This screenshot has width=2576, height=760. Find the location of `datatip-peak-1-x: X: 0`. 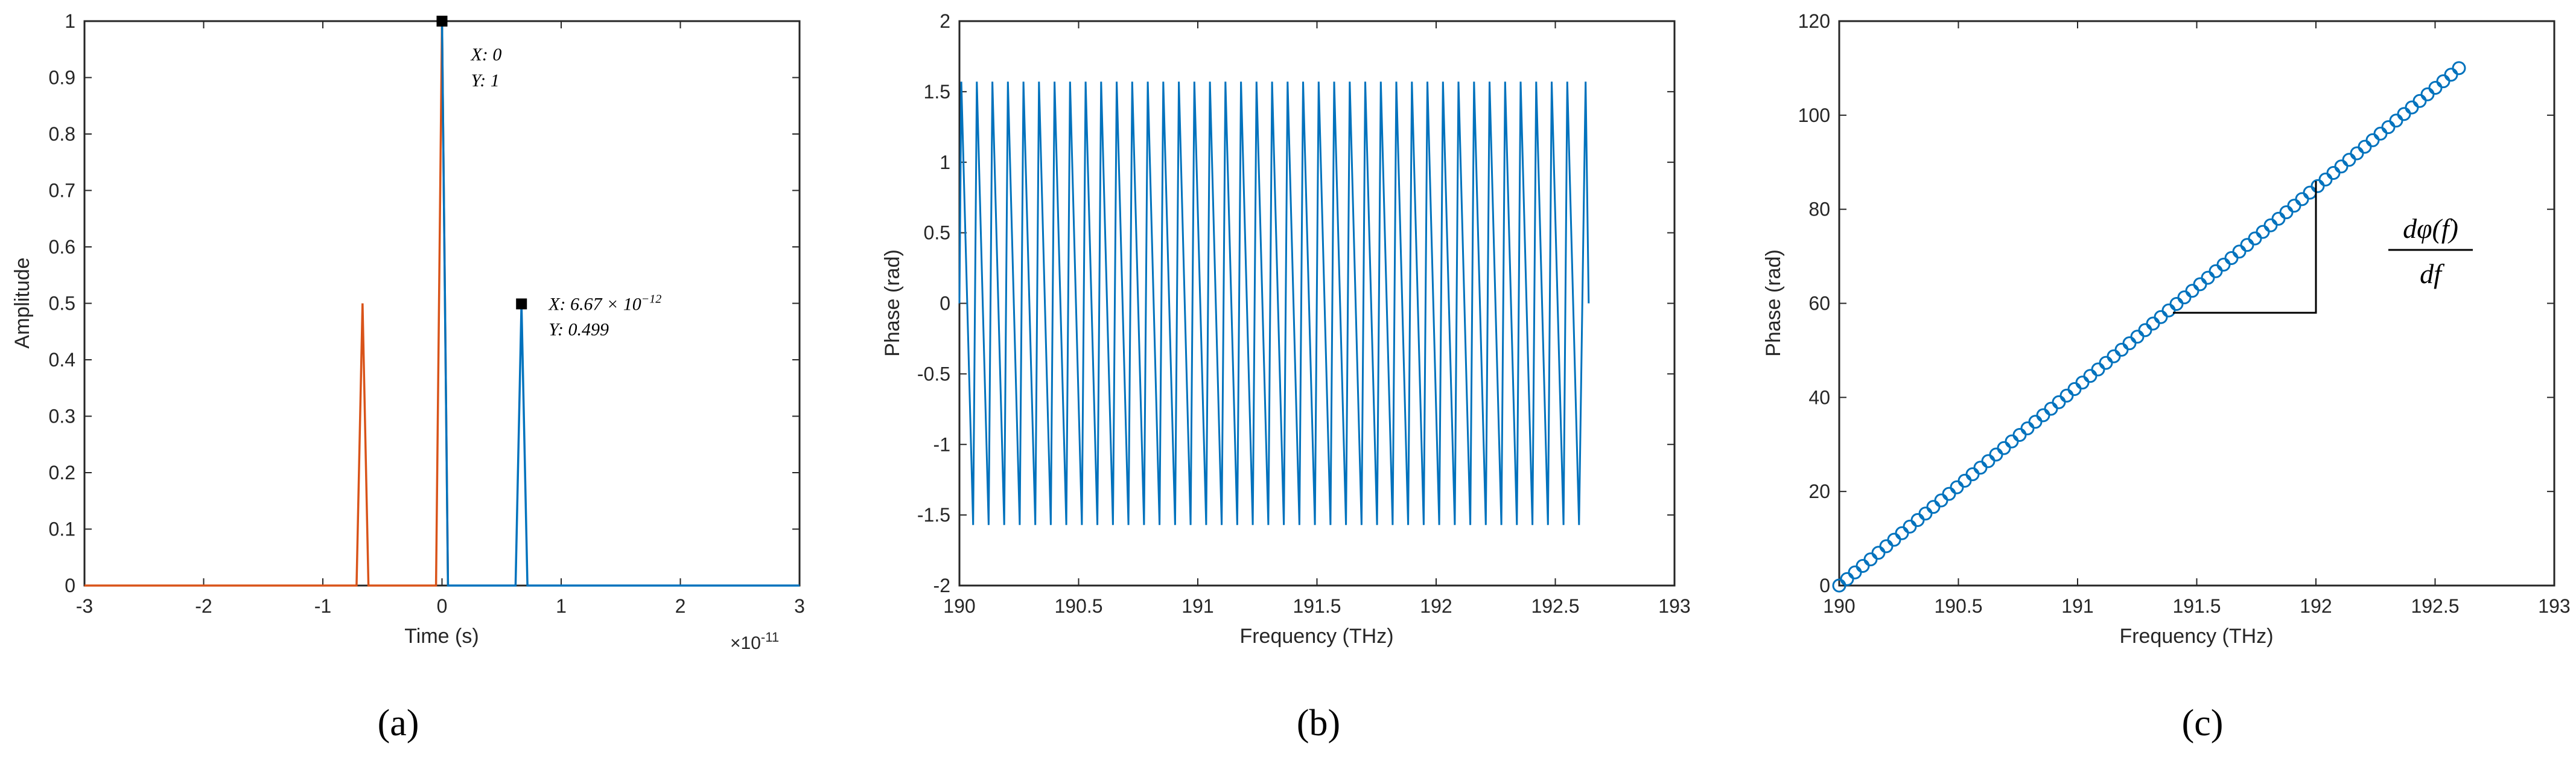

datatip-peak-1-x: X: 0 is located at coordinates (487, 55).